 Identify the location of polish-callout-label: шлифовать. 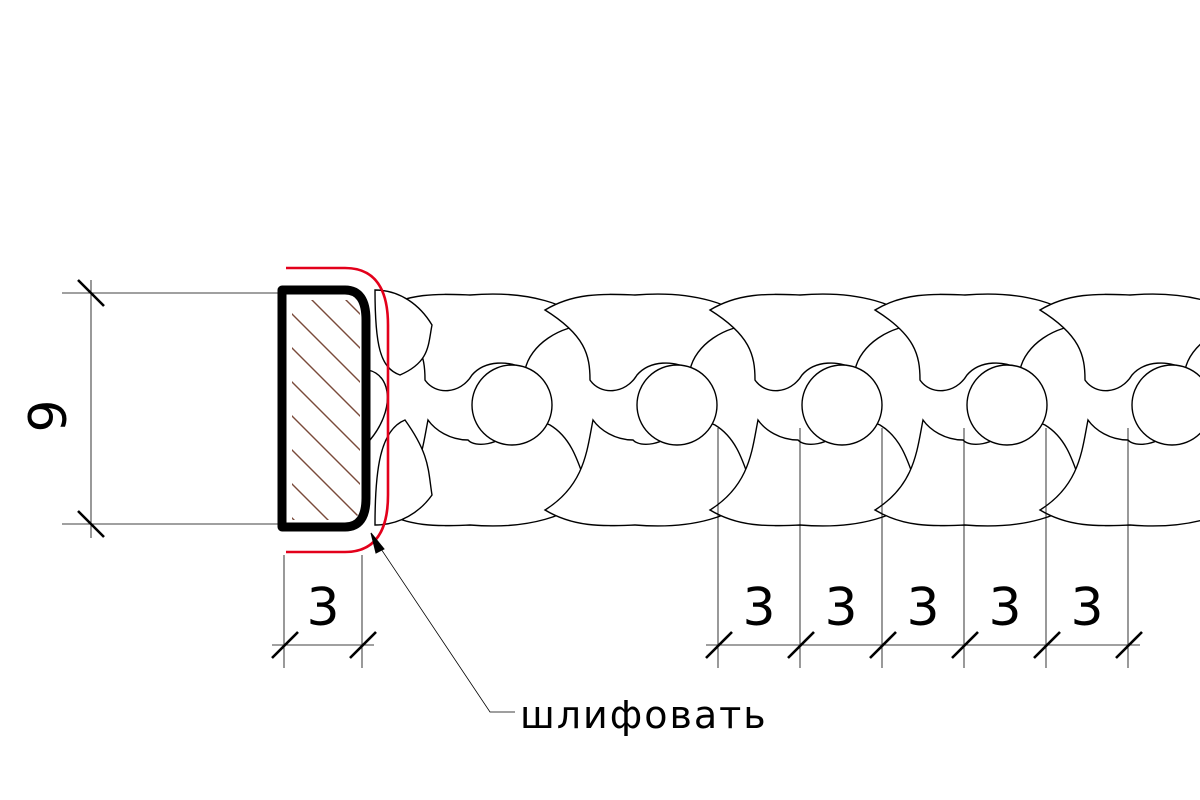
(644, 715).